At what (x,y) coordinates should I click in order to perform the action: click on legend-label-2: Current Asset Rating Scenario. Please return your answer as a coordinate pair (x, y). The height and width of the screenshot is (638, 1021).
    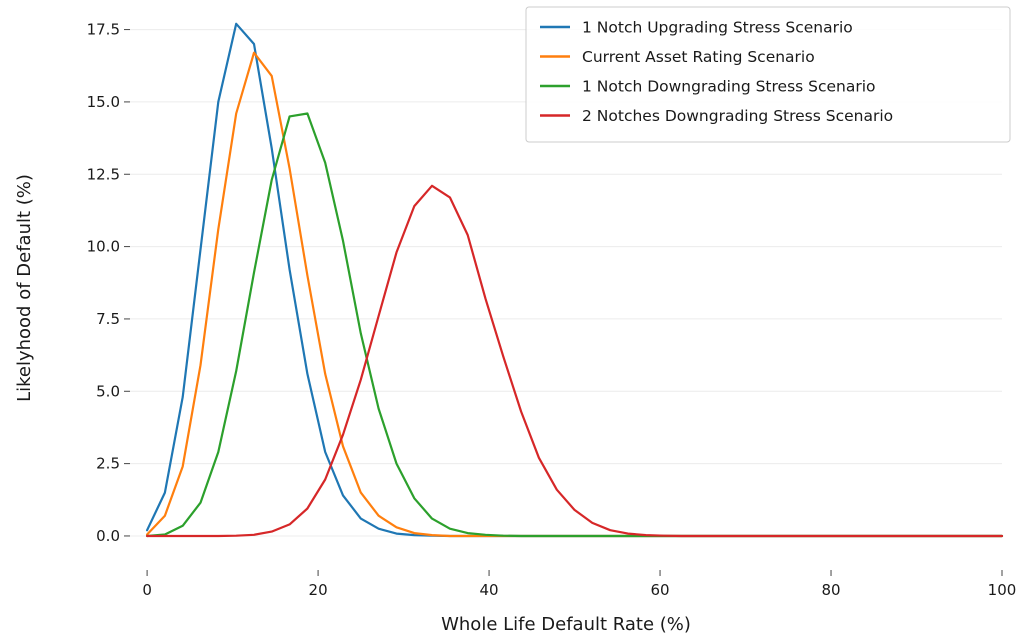
    Looking at the image, I should click on (698, 57).